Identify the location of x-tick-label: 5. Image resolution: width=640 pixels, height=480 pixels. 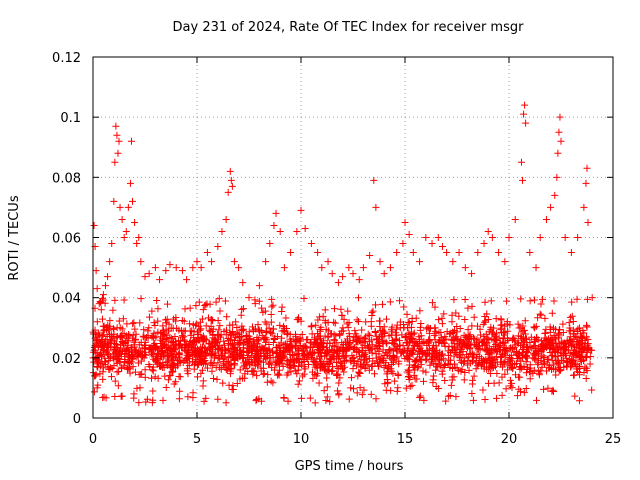
(197, 439).